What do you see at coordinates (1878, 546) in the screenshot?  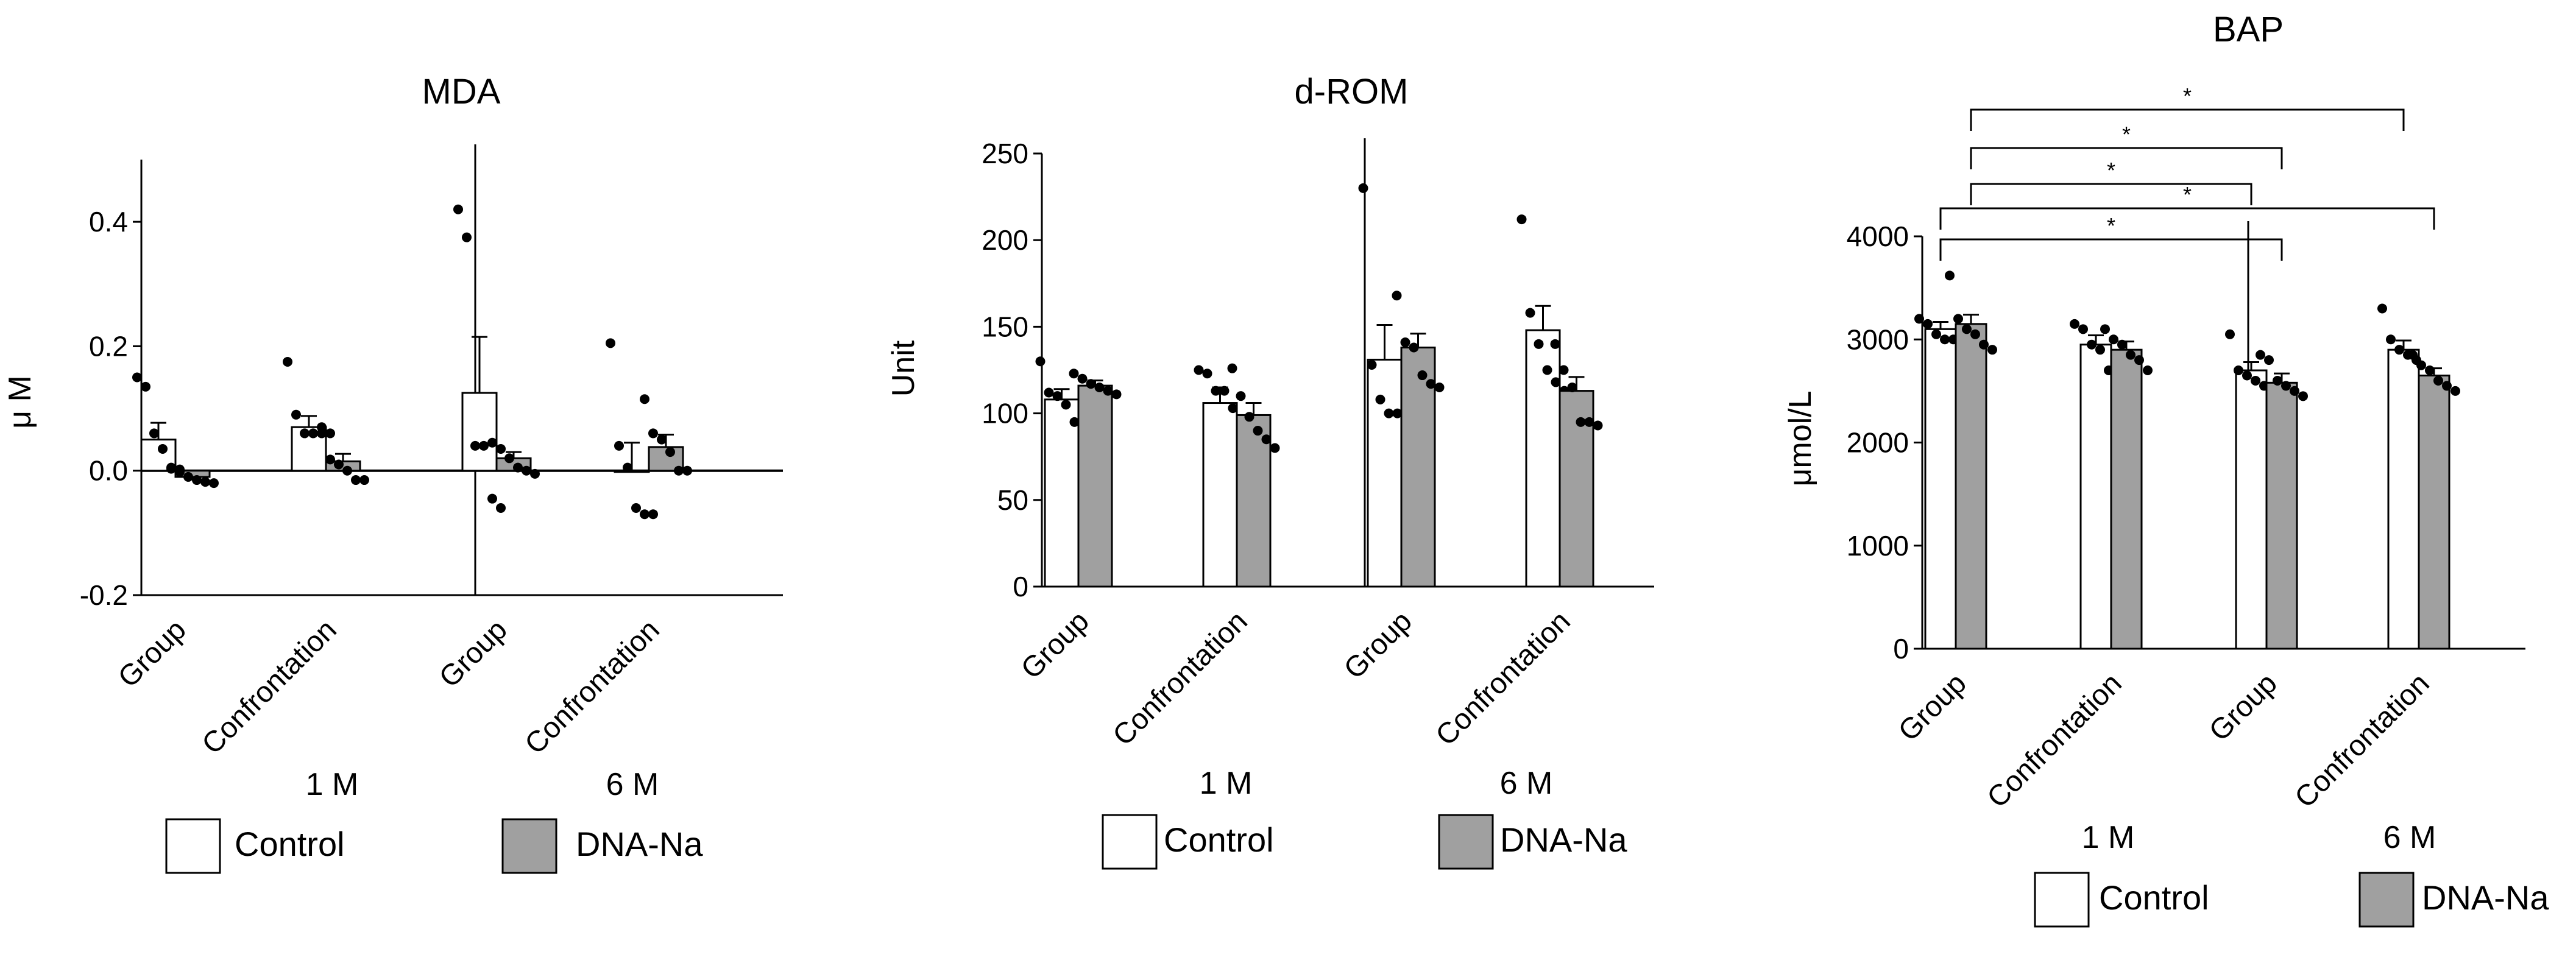 I see `y-tick-label: 1000` at bounding box center [1878, 546].